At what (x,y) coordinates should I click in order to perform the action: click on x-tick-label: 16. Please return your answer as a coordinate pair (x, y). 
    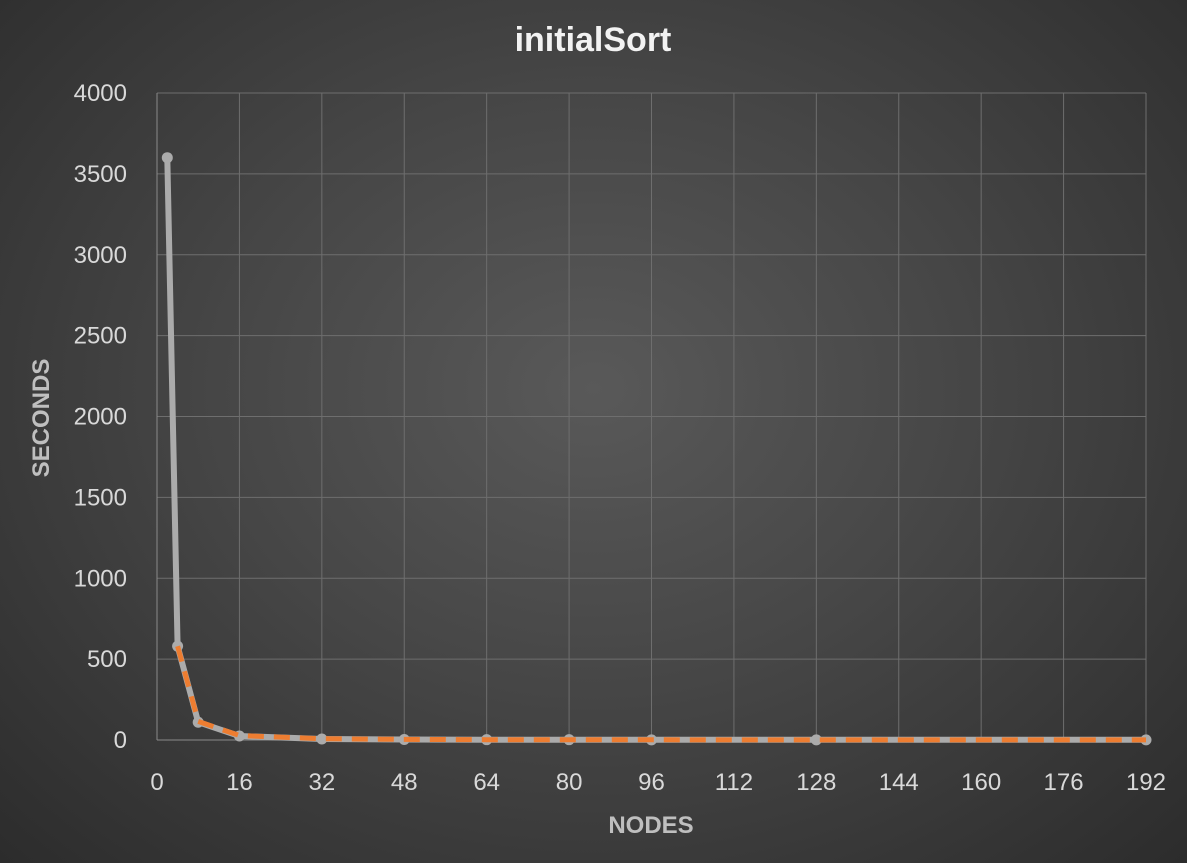
    Looking at the image, I should click on (239, 782).